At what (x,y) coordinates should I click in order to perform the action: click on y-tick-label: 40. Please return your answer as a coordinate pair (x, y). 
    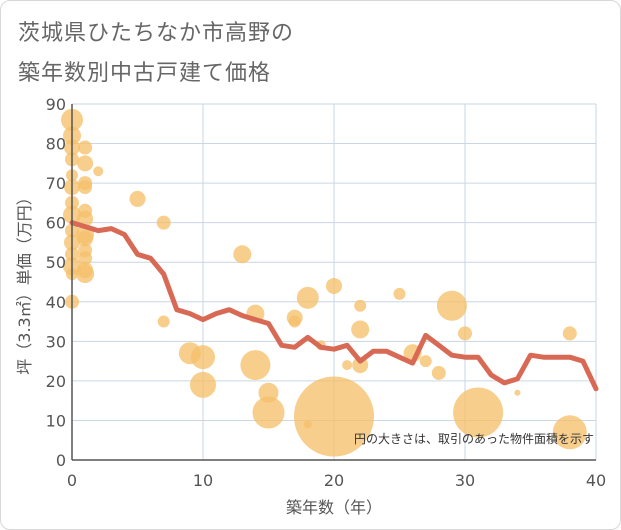
    Looking at the image, I should click on (56, 302).